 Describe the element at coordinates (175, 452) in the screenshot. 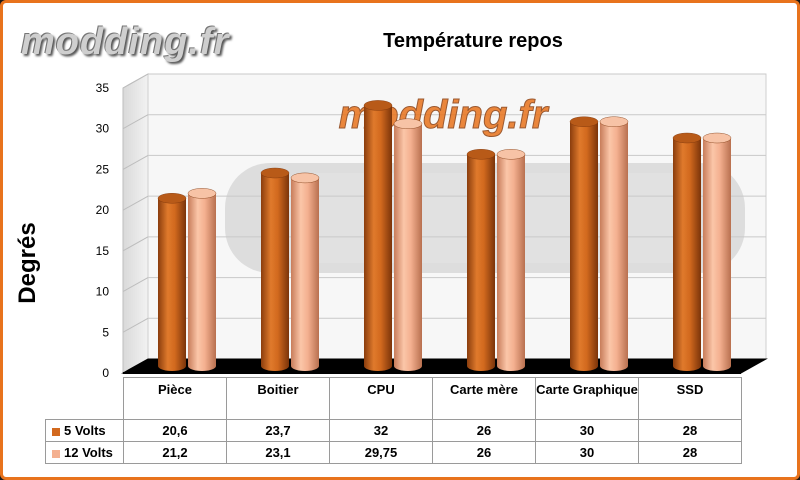

I see `table-cell: 21,2` at that location.